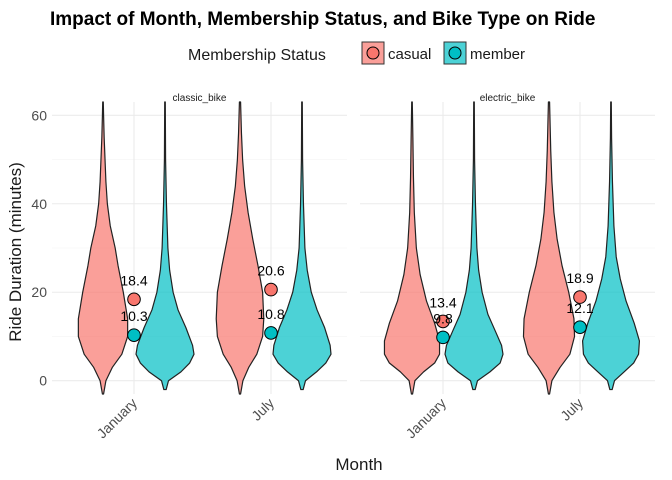 The image size is (672, 480). I want to click on mean-label-july-casual: 18.9, so click(579, 278).